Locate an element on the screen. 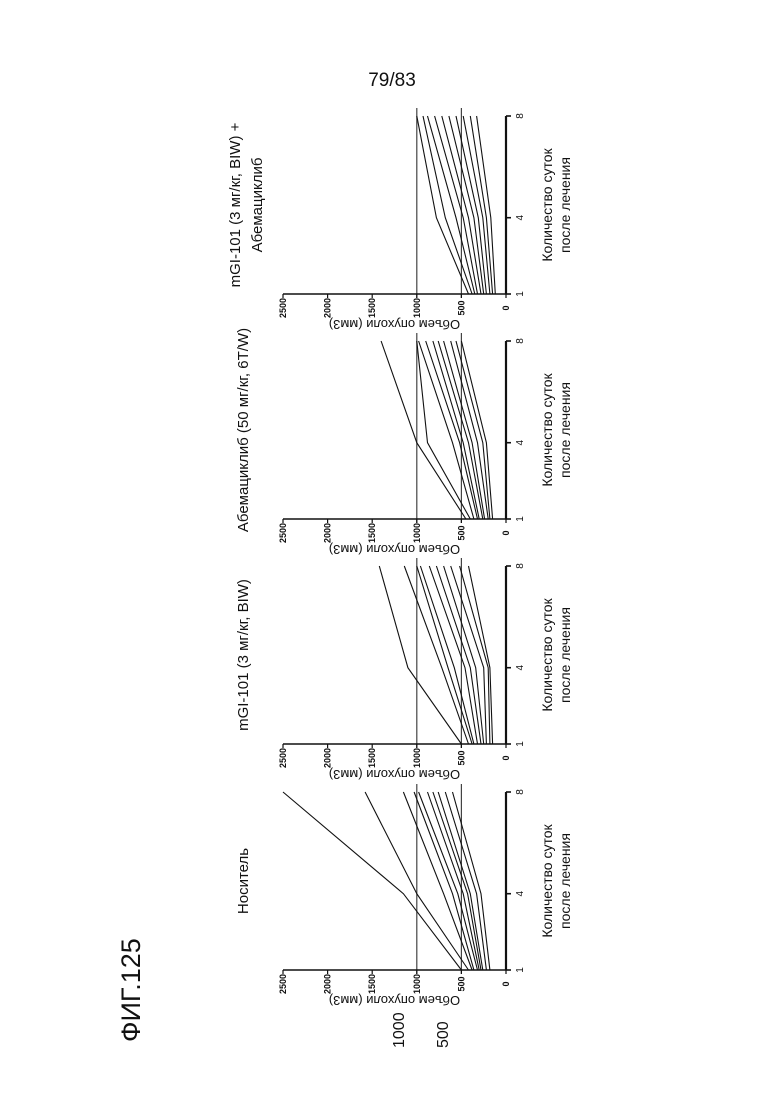 The image size is (780, 1103). chart-3-value-tick-label-2000: 2000 is located at coordinates (328, 533).